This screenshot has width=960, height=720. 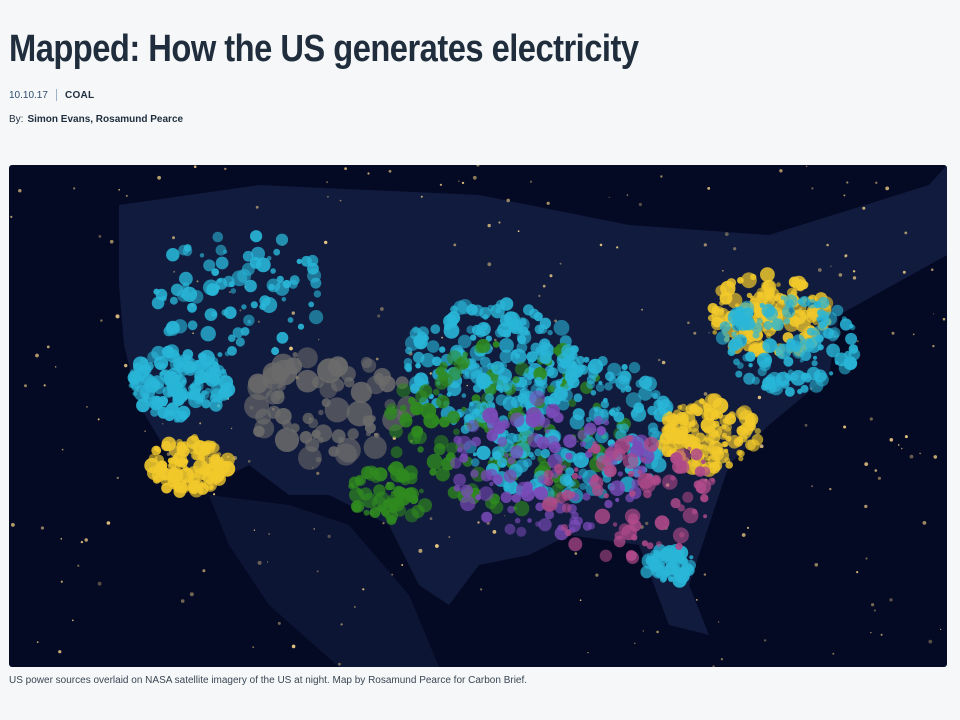 What do you see at coordinates (51, 95) in the screenshot?
I see `article-meta: 10.10.17 COAL` at bounding box center [51, 95].